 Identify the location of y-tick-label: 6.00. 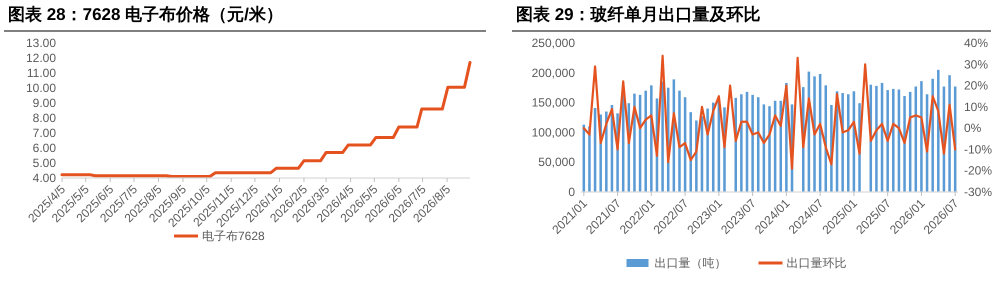
(44, 148).